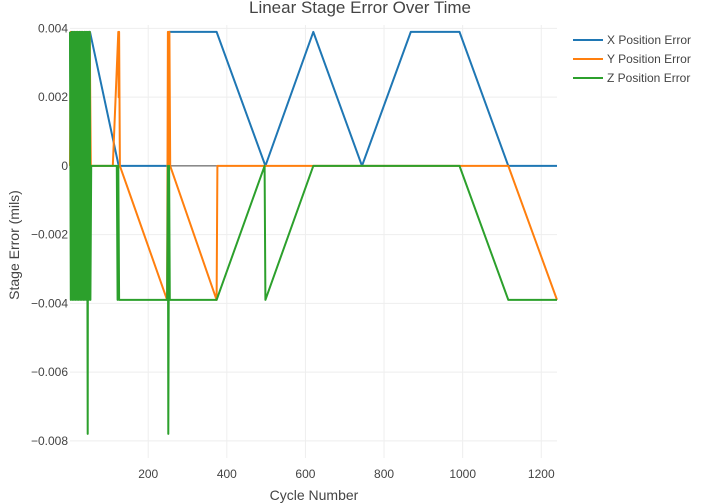  Describe the element at coordinates (649, 40) in the screenshot. I see `legend-label: X Position Error` at that location.